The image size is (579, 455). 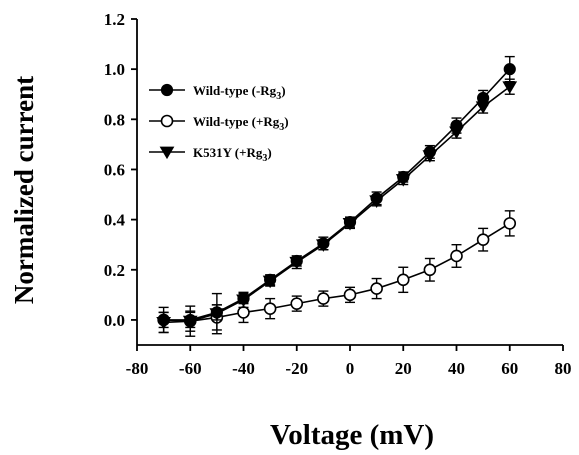 What do you see at coordinates (190, 368) in the screenshot?
I see `x-tick-label: -60` at bounding box center [190, 368].